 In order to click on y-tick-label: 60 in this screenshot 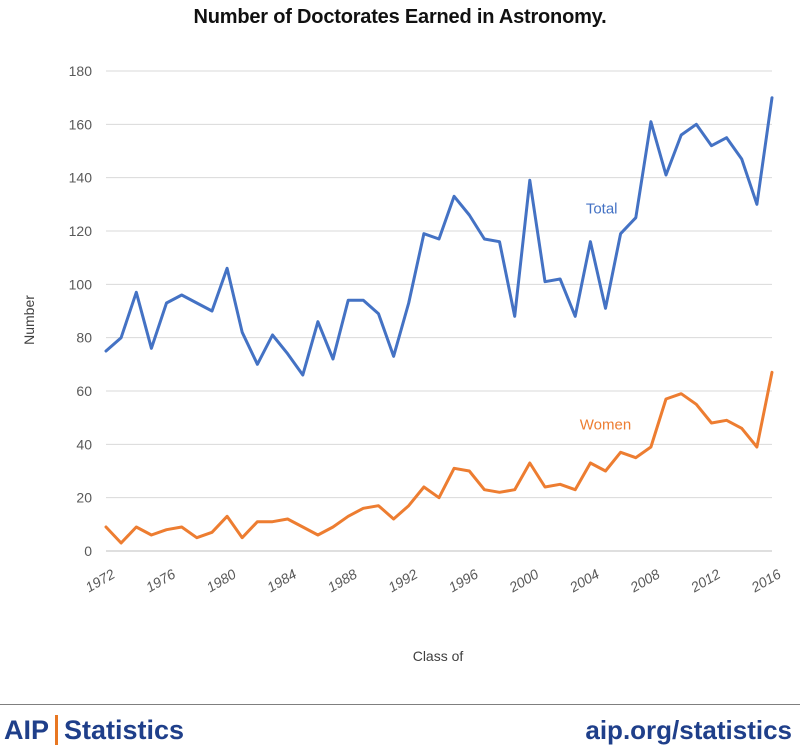, I will do `click(84, 391)`.